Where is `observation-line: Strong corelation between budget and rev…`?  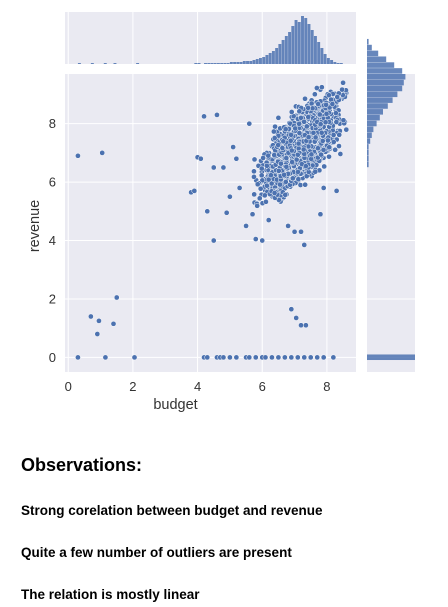
observation-line: Strong corelation between budget and rev… is located at coordinates (172, 510).